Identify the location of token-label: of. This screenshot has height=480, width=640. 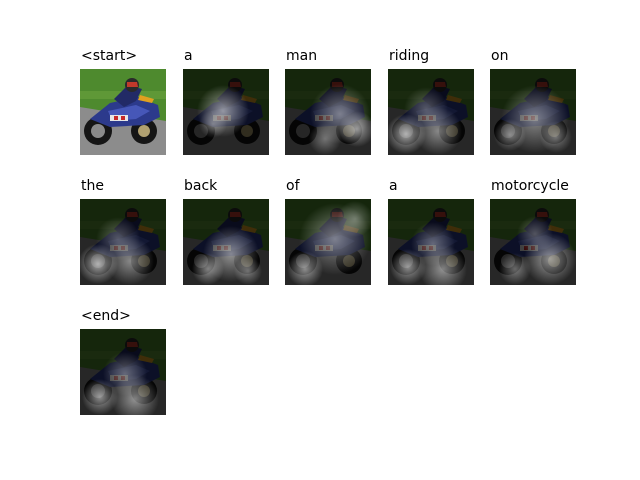
(293, 187).